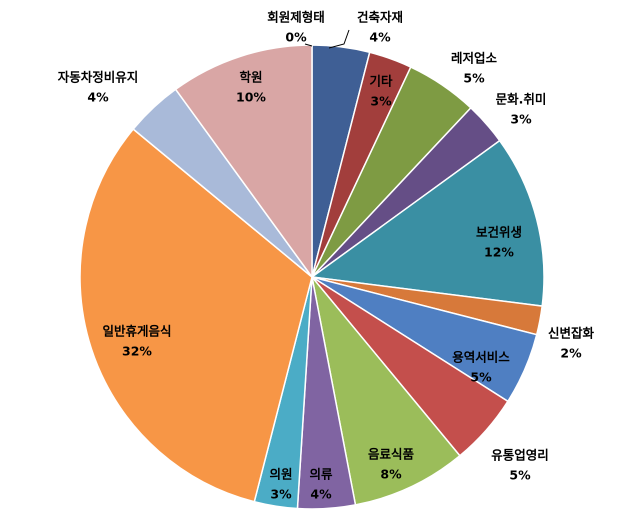 Image resolution: width=631 pixels, height=524 pixels. What do you see at coordinates (98, 77) in the screenshot?
I see `slice-name-label: 자동차정비유지` at bounding box center [98, 77].